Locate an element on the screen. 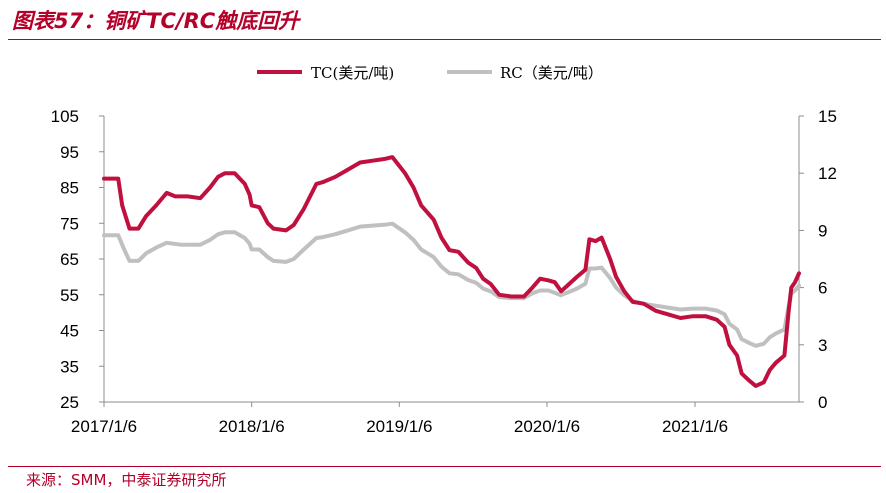 The width and height of the screenshot is (886, 493). y-right-tick-label: 0 is located at coordinates (822, 402).